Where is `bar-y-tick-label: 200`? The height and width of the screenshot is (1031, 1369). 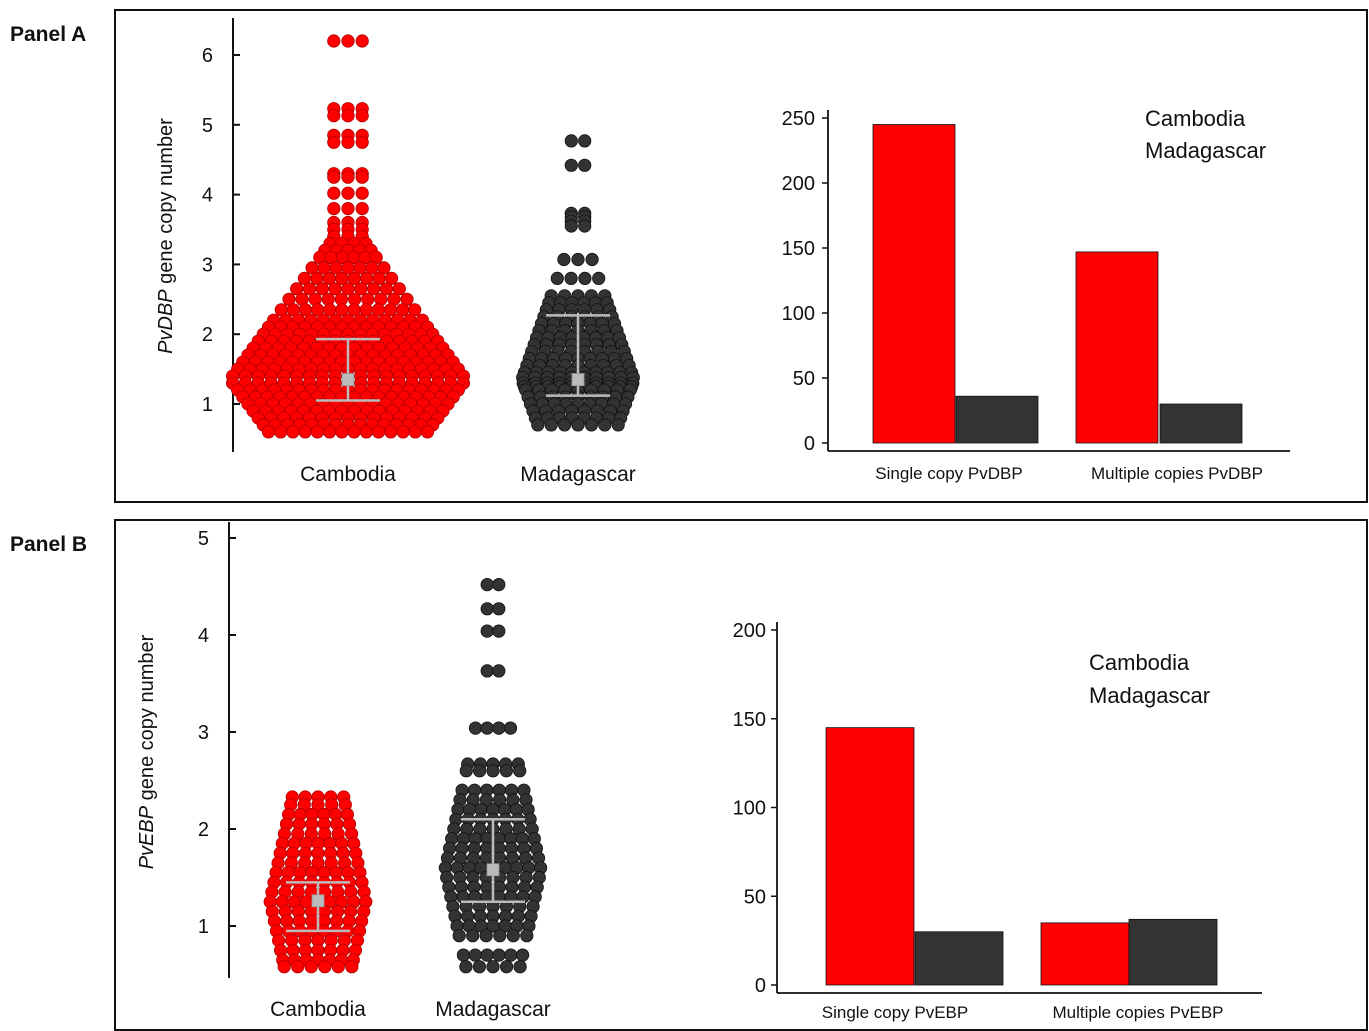 bar-y-tick-label: 200 is located at coordinates (749, 631).